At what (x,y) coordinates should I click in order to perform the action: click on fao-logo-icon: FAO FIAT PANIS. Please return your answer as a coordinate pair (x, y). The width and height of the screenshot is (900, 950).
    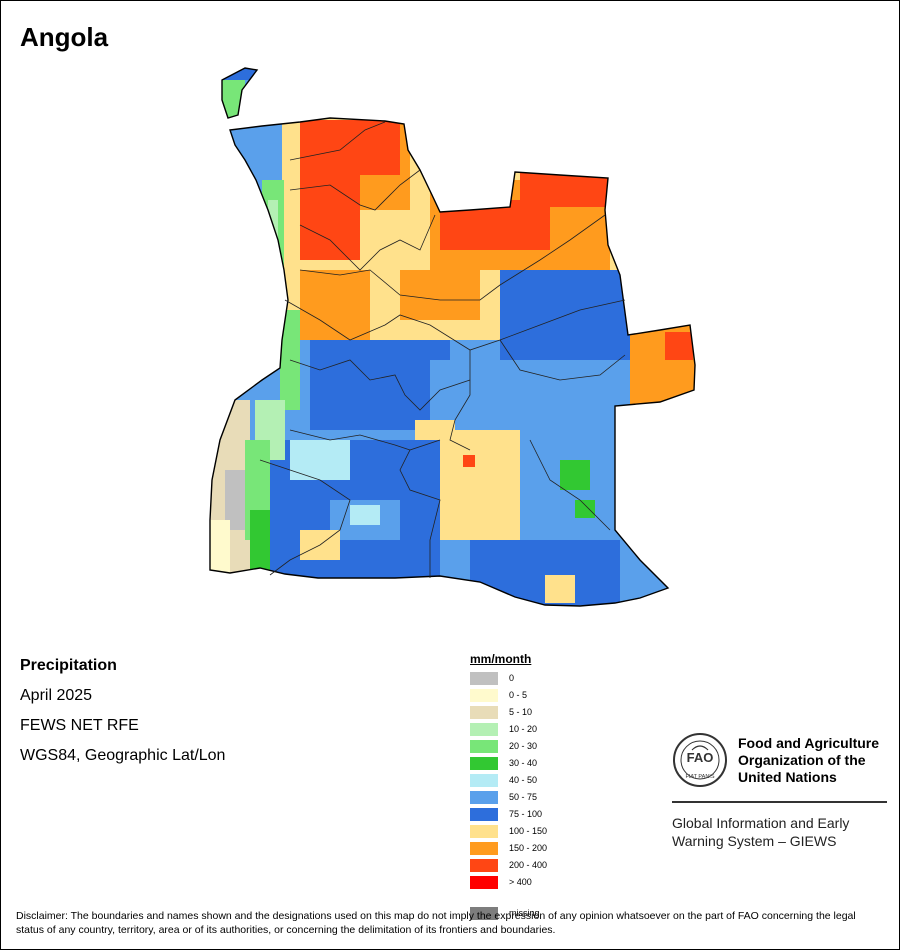
    Looking at the image, I should click on (700, 760).